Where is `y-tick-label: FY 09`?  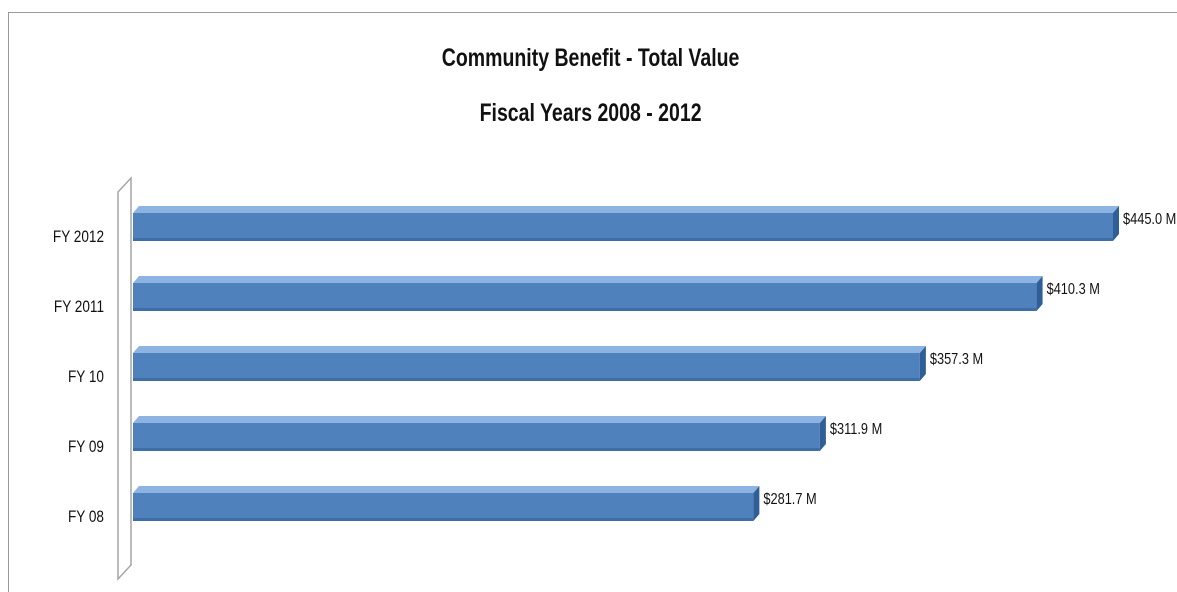
y-tick-label: FY 09 is located at coordinates (86, 447).